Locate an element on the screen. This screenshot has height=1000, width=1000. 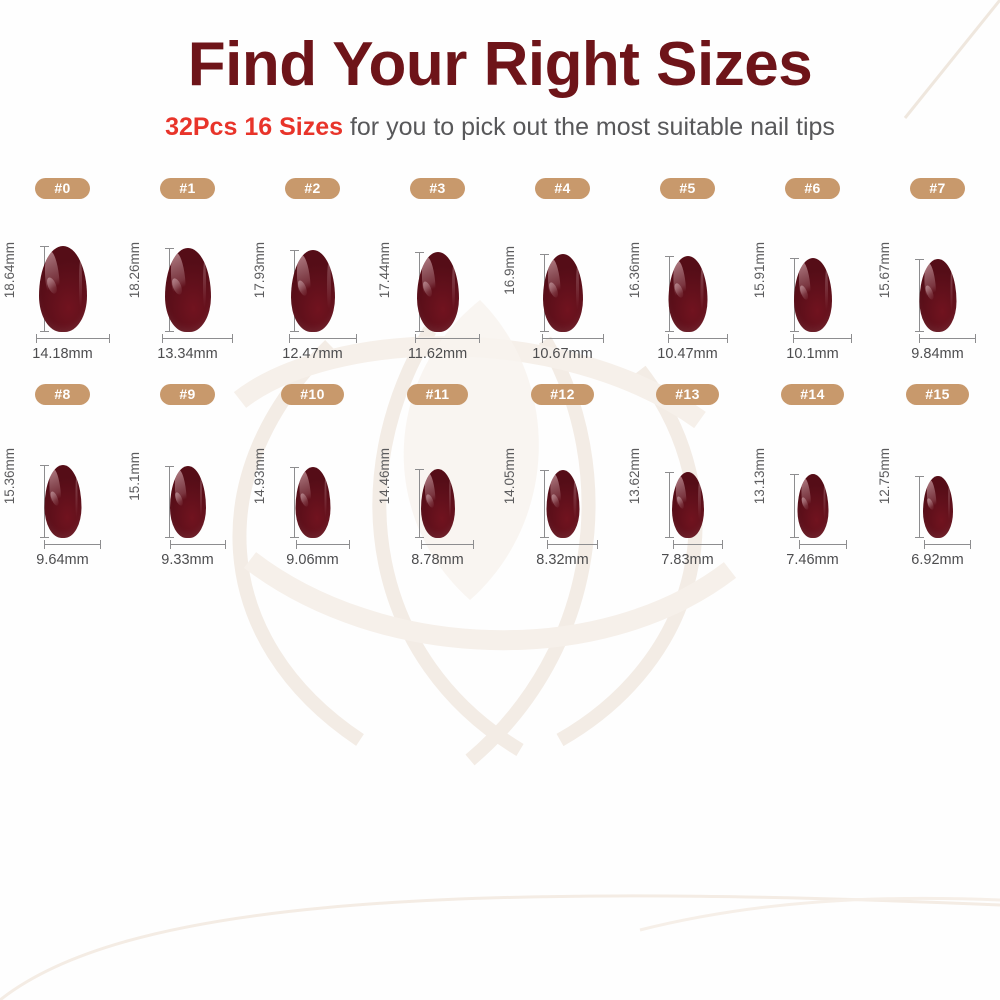
height-label: 16.9mm is located at coordinates (509, 270).